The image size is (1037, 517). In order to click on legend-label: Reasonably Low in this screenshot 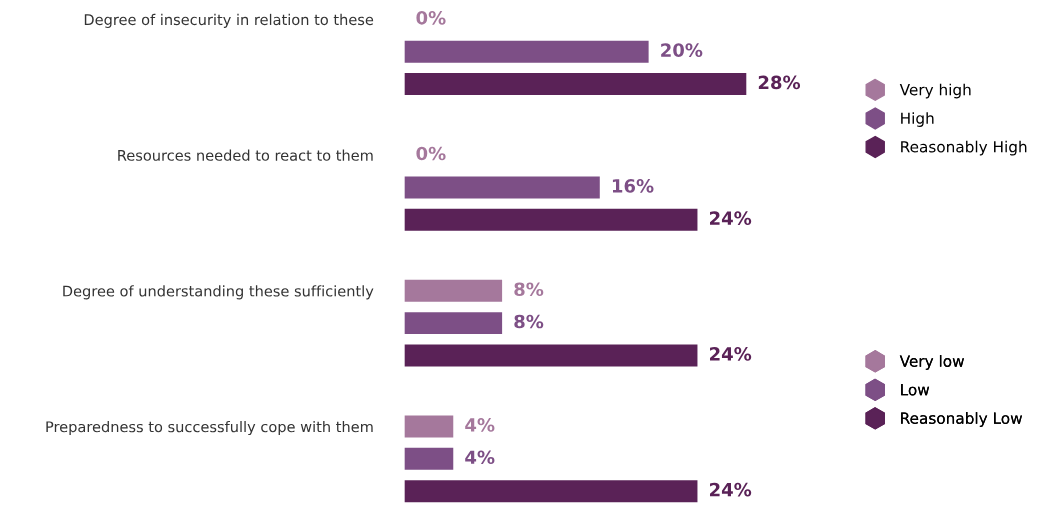, I will do `click(961, 419)`.